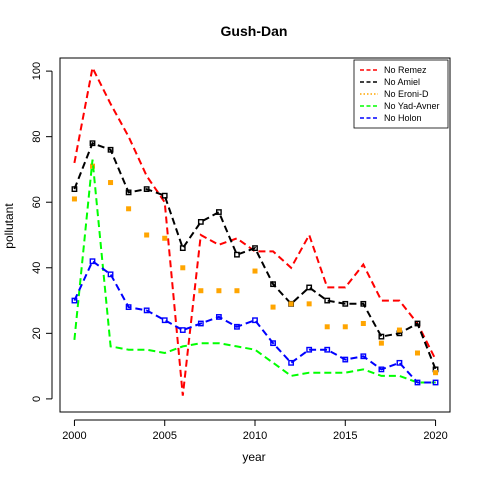  What do you see at coordinates (406, 94) in the screenshot?
I see `legend-label: No Eroni-D` at bounding box center [406, 94].